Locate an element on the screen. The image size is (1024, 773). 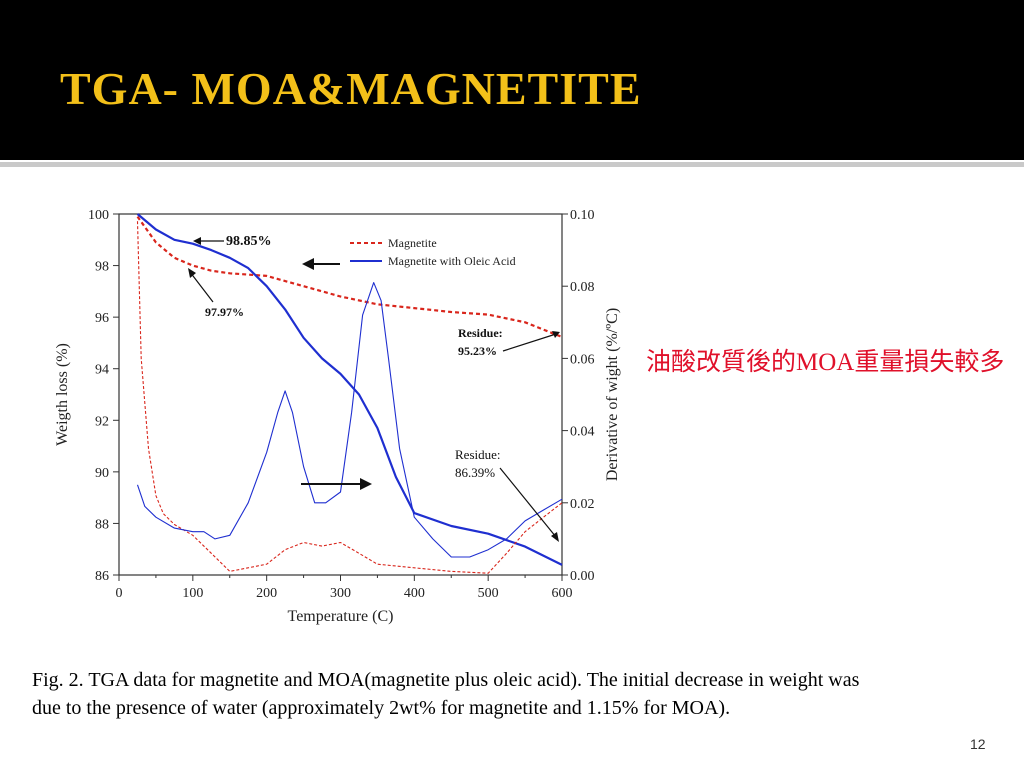
right-axis-arrowhead is located at coordinates (366, 484).